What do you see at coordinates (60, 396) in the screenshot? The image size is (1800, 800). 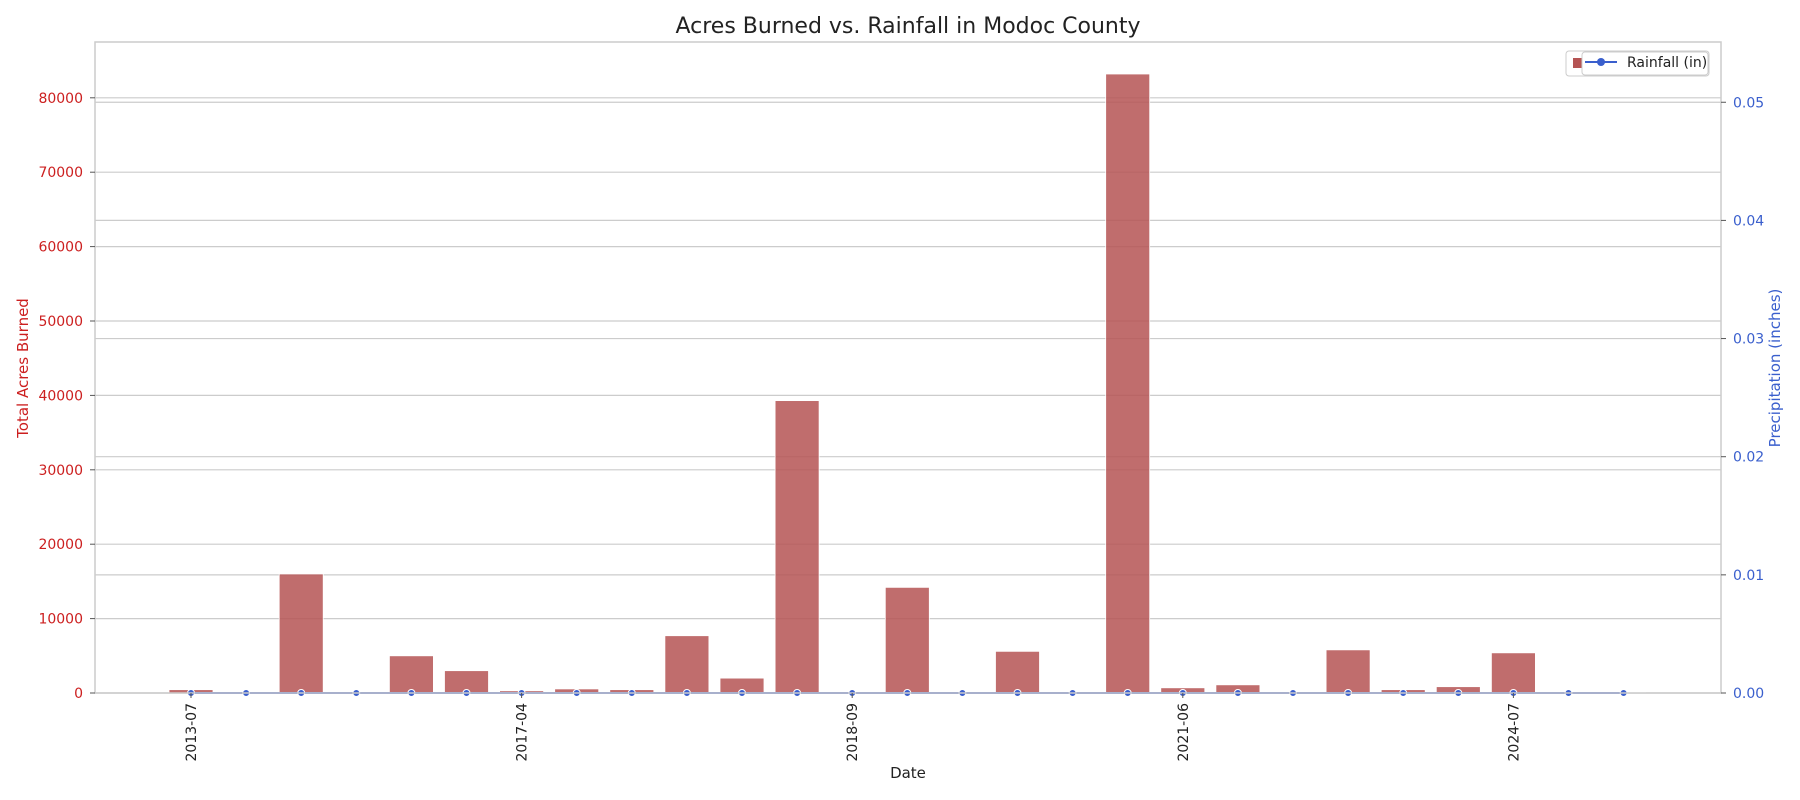 I see `y-left-tick-label: 40000` at bounding box center [60, 396].